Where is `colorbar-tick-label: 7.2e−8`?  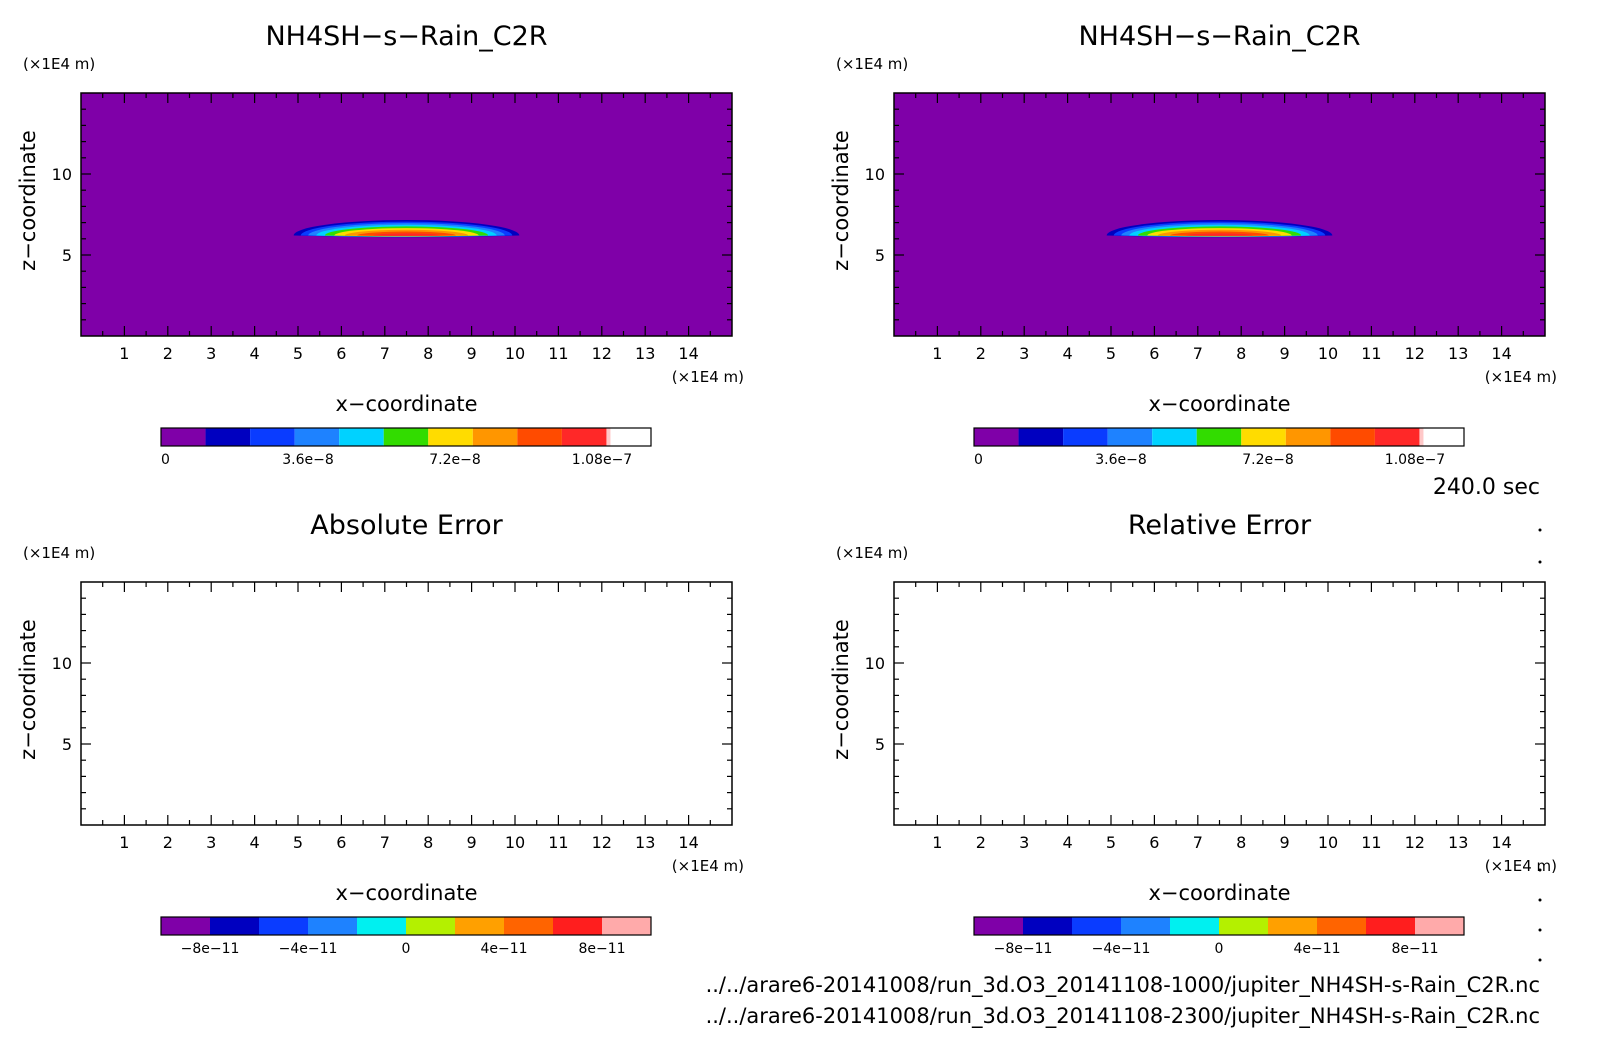 colorbar-tick-label: 7.2e−8 is located at coordinates (455, 460).